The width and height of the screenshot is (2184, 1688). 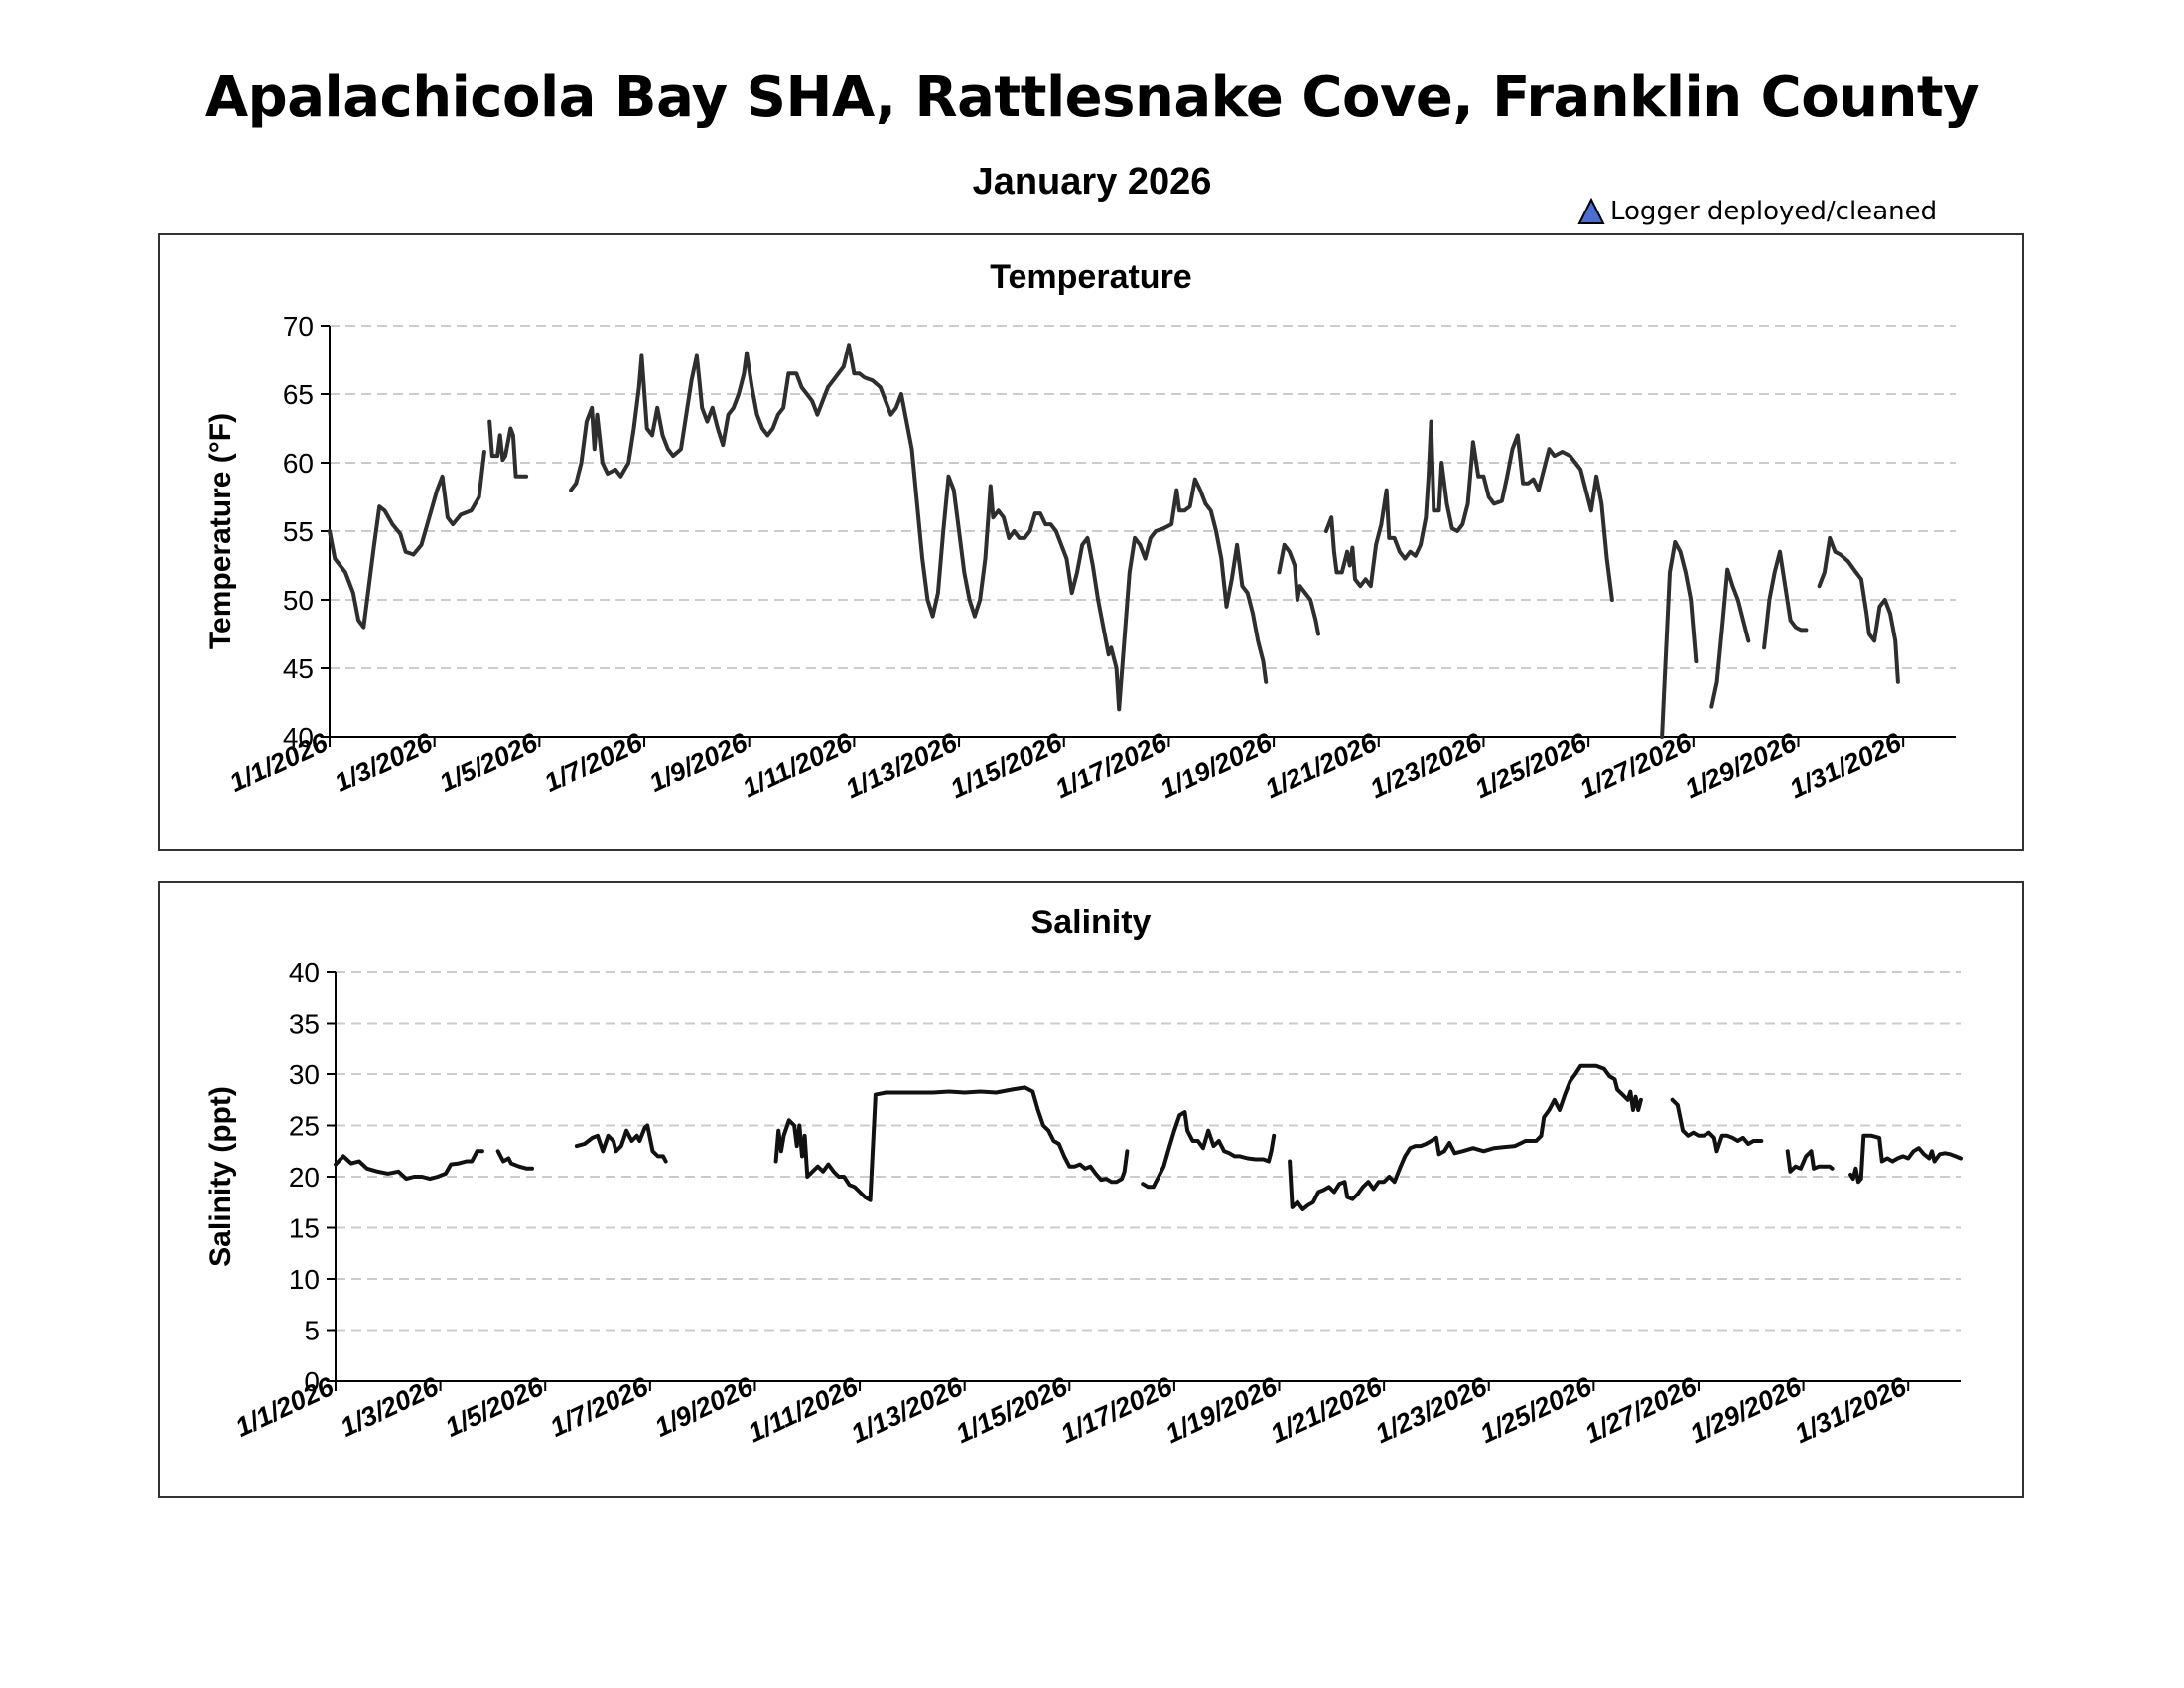 I want to click on y-tick-label: 0, so click(x=312, y=1381).